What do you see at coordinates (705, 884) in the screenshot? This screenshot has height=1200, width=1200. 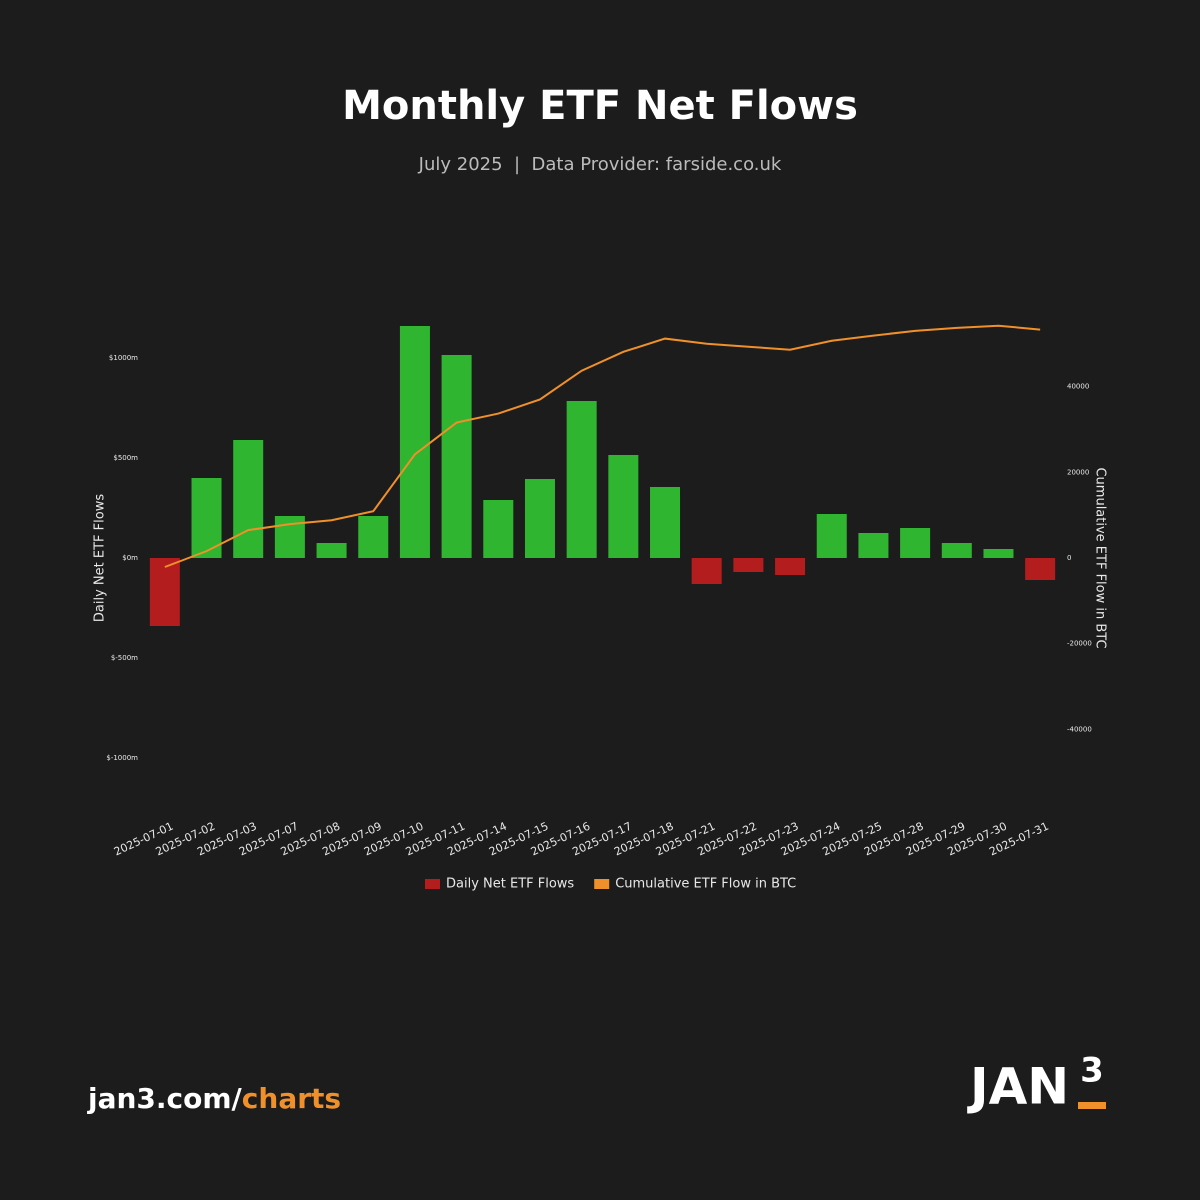 I see `legend-label: Cumulative ETF Flow in BTC` at bounding box center [705, 884].